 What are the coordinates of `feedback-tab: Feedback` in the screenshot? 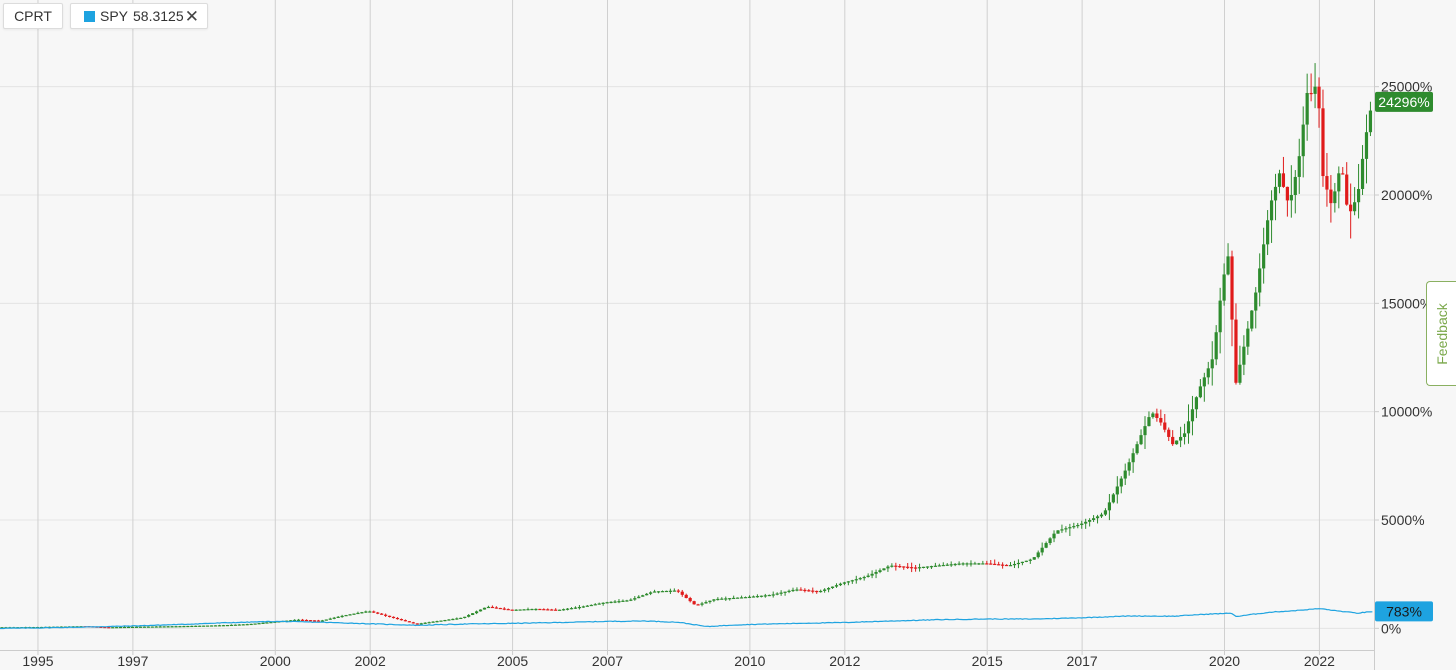 It's located at (1441, 333).